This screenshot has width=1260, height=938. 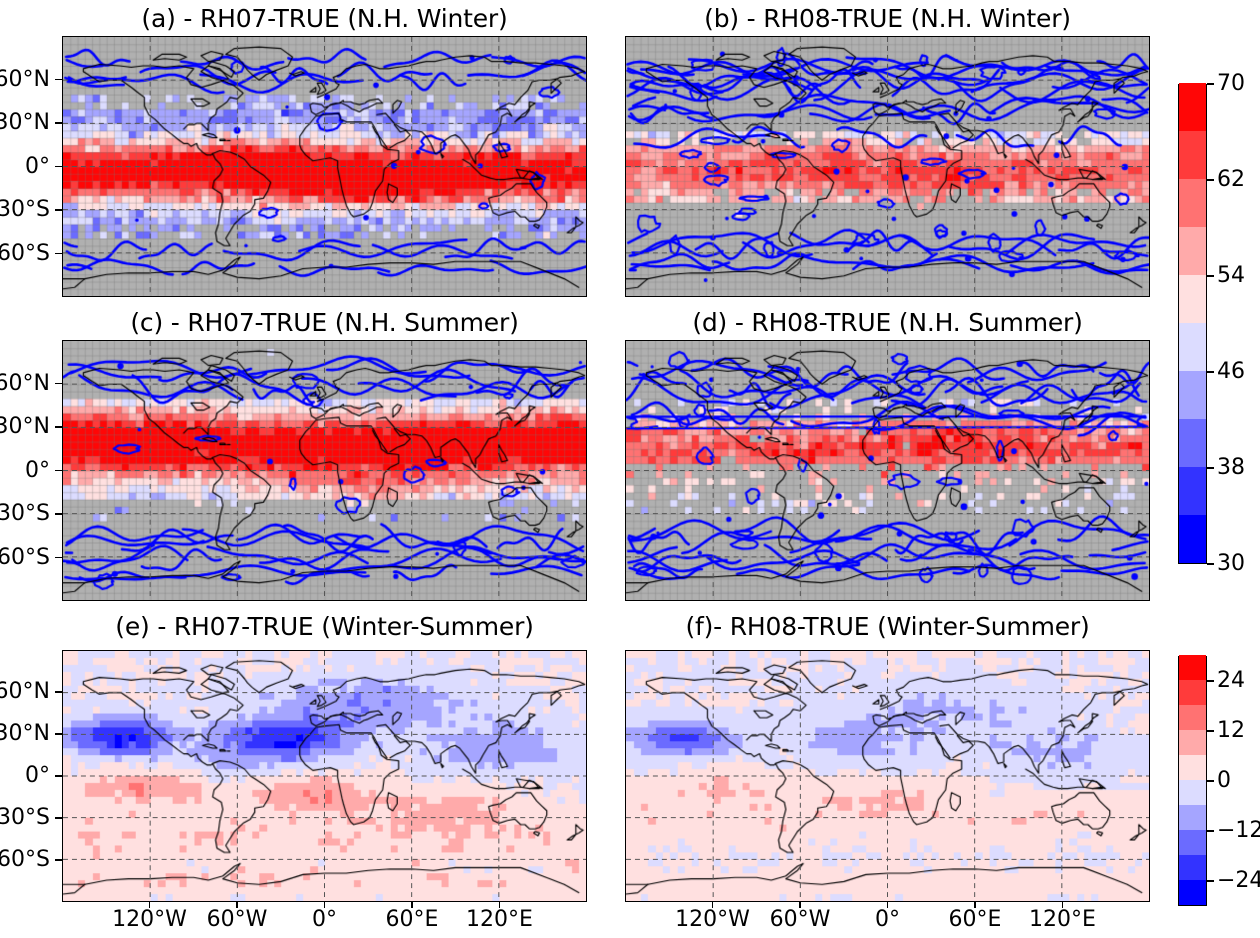 What do you see at coordinates (1231, 275) in the screenshot?
I see `colorbar-label-main-3: 54` at bounding box center [1231, 275].